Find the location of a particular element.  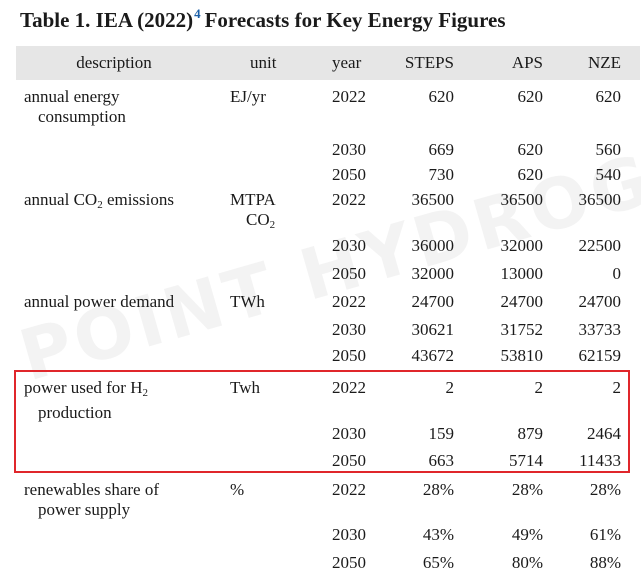

cell-aps: 31752 is located at coordinates (522, 329).